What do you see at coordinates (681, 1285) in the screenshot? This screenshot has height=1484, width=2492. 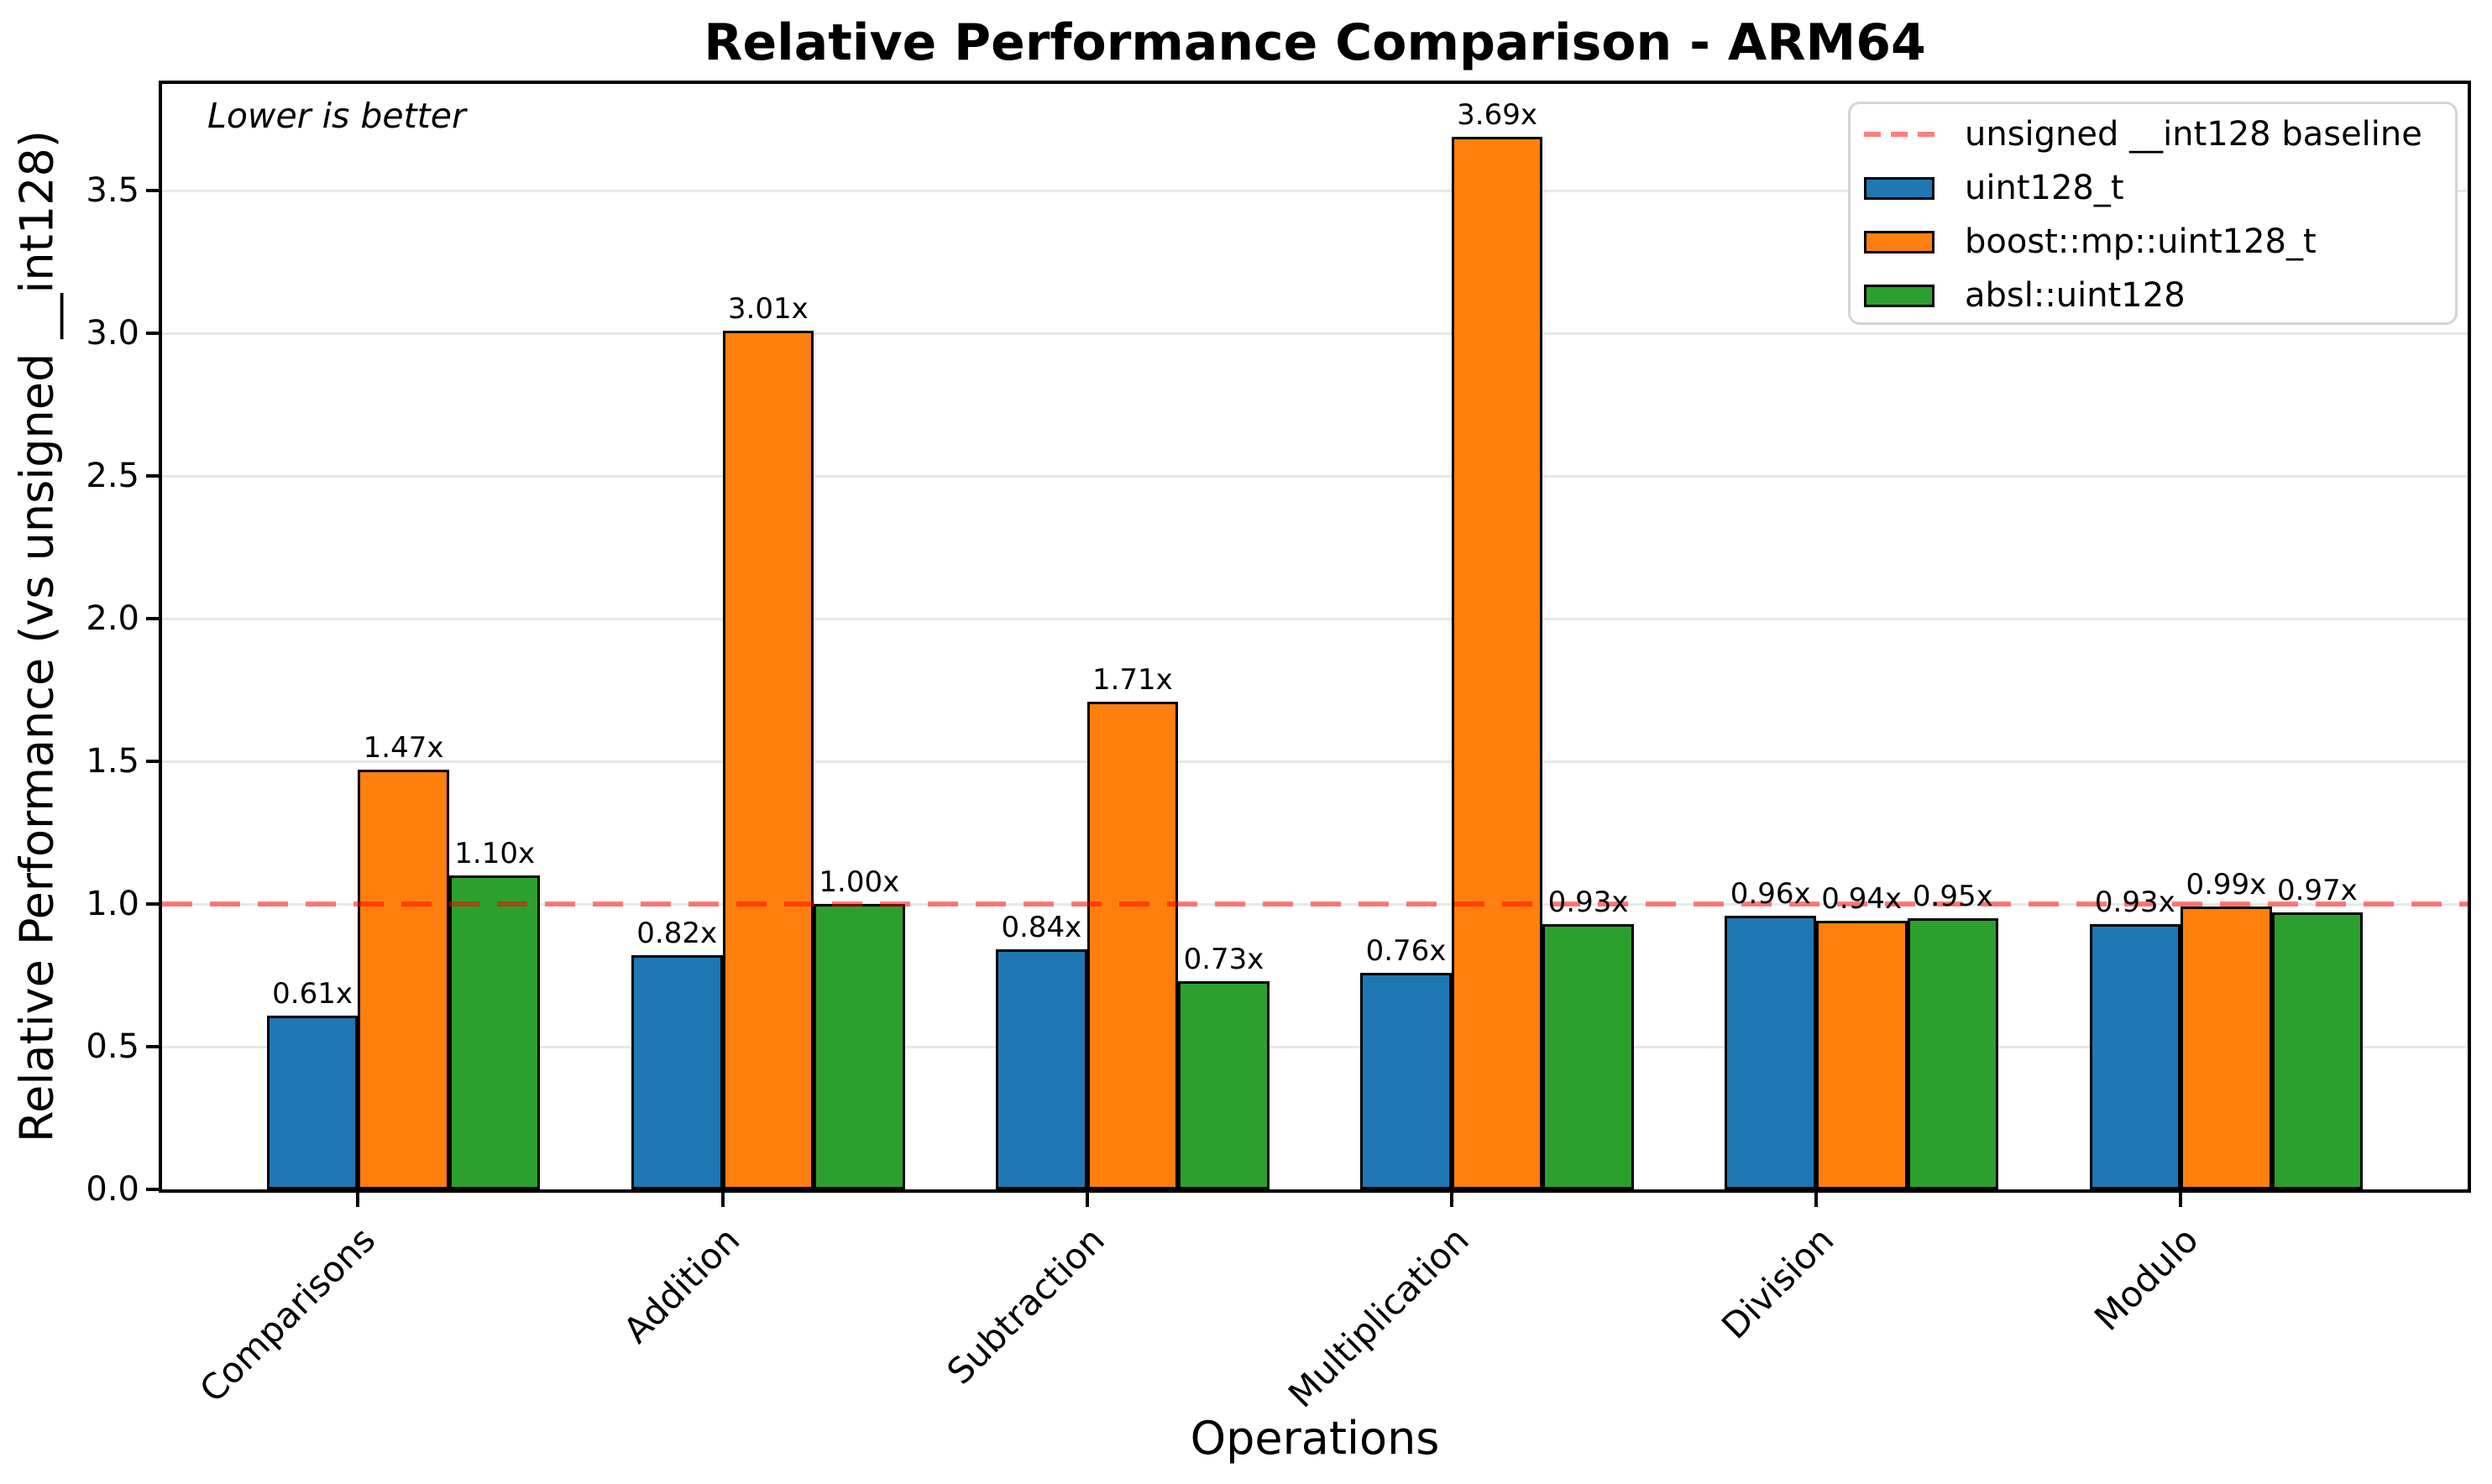 I see `x-tick-label-Addition: Addition` at bounding box center [681, 1285].